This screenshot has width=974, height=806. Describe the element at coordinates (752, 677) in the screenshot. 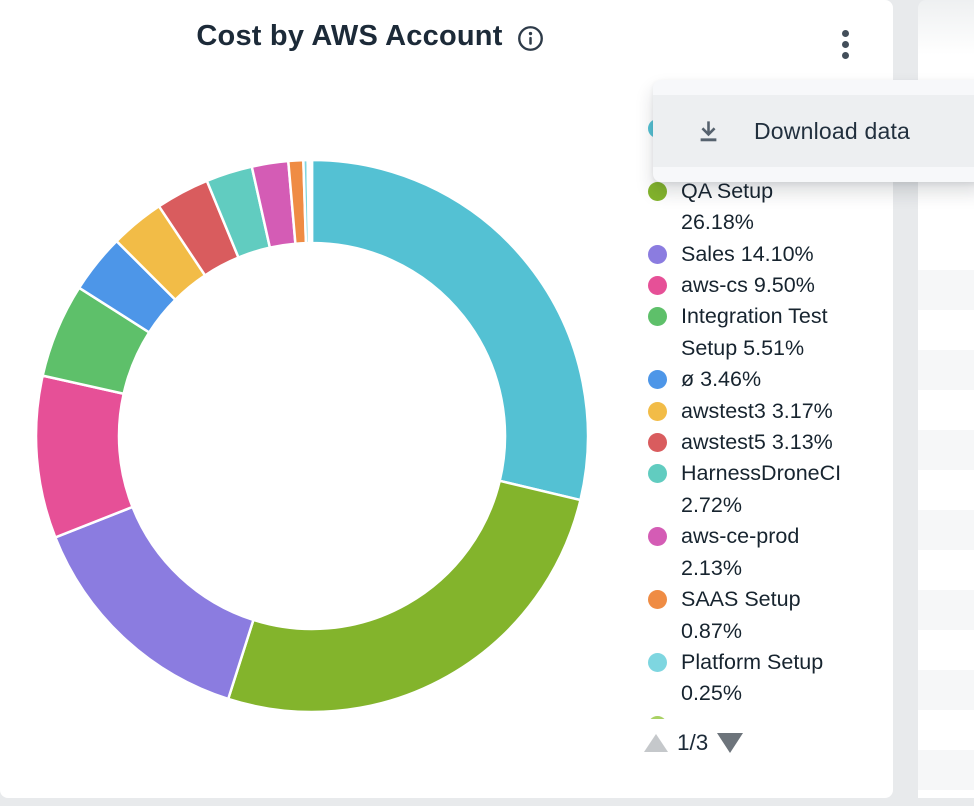

I see `legend-label: Platform Setup 0.25%` at that location.